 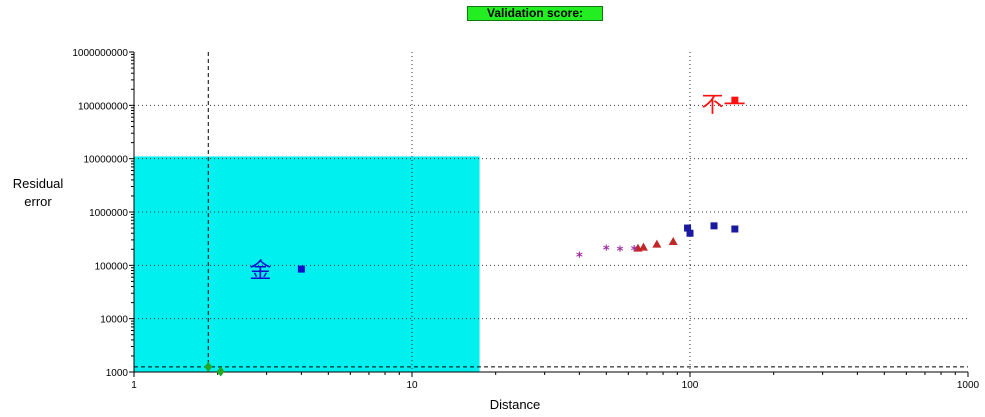 I want to click on x-tick-label: 1, so click(x=134, y=385).